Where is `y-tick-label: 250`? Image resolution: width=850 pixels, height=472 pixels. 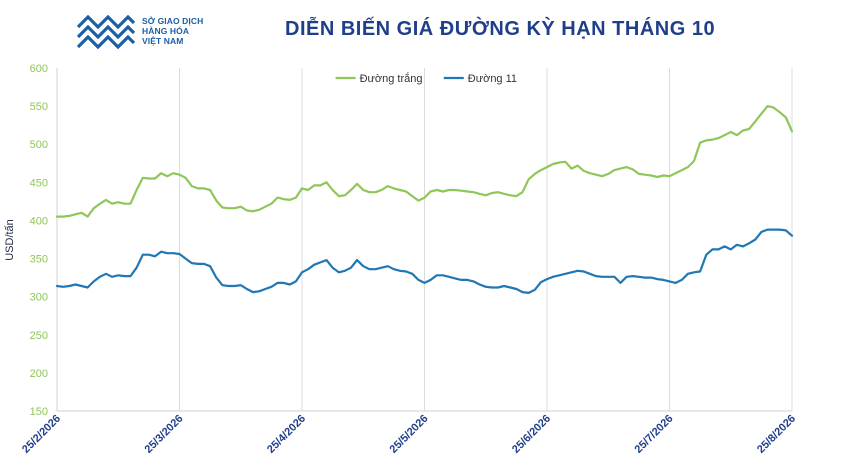
y-tick-label: 250 is located at coordinates (39, 336).